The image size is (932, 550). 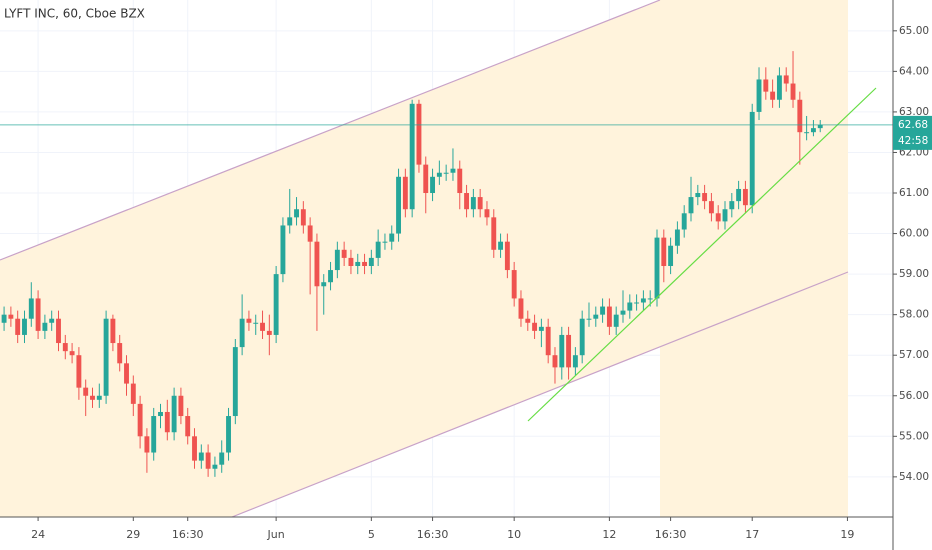 I want to click on y-tick-label: 60.00, so click(x=914, y=234).